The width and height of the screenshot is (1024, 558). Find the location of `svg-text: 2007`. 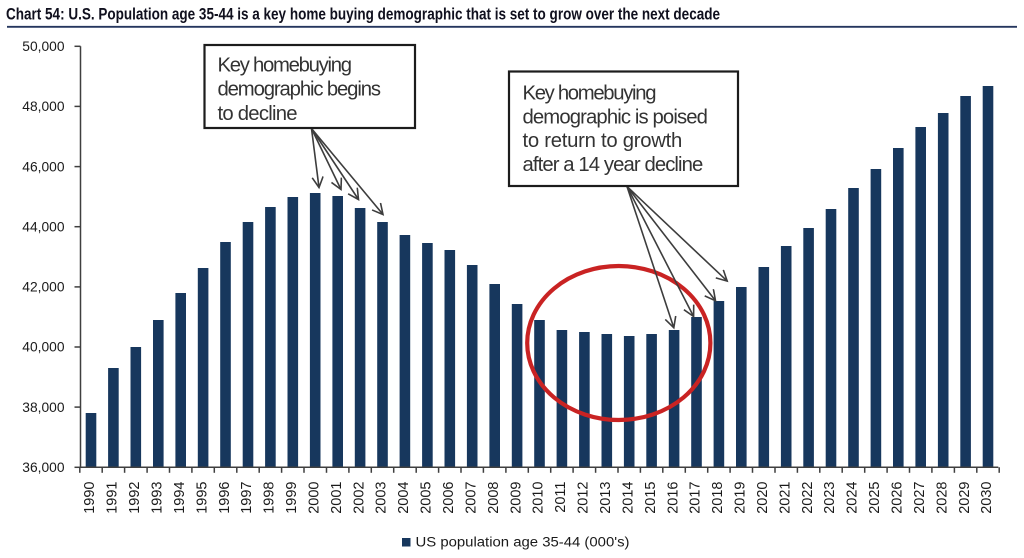

svg-text: 2007 is located at coordinates (471, 498).